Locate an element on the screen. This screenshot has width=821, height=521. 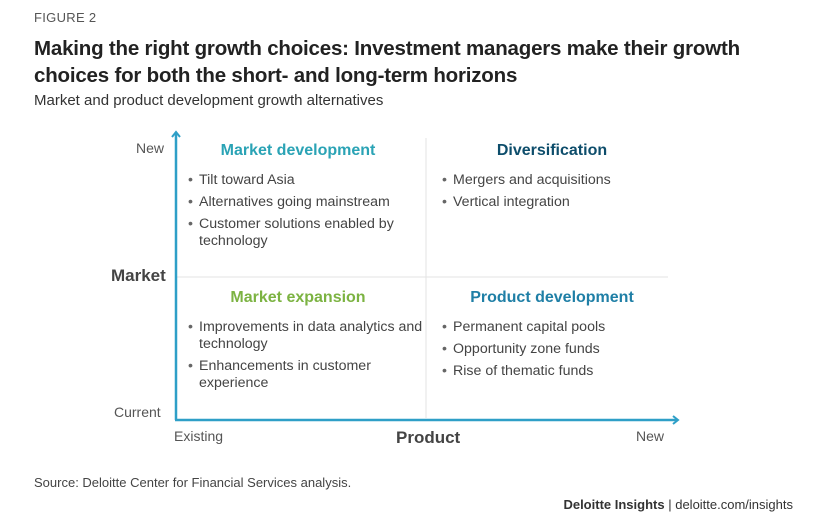
x-axis-title: Product is located at coordinates (428, 437).